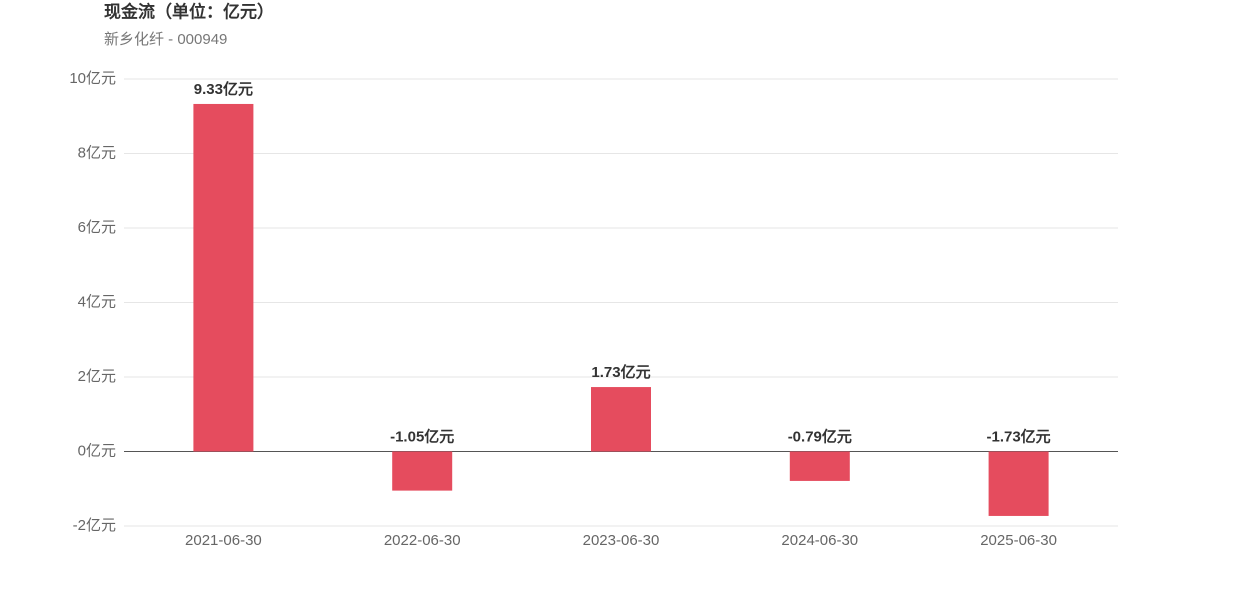 The width and height of the screenshot is (1242, 596). Describe the element at coordinates (97, 152) in the screenshot. I see `y-tick-label: 8亿元` at that location.